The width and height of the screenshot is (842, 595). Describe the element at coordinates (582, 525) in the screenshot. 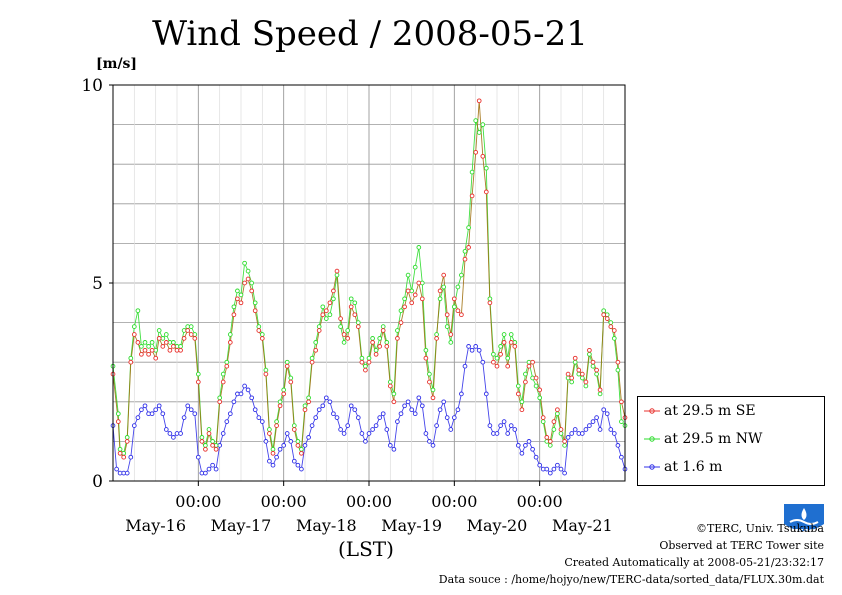

I see `x-day-label: May-21` at that location.